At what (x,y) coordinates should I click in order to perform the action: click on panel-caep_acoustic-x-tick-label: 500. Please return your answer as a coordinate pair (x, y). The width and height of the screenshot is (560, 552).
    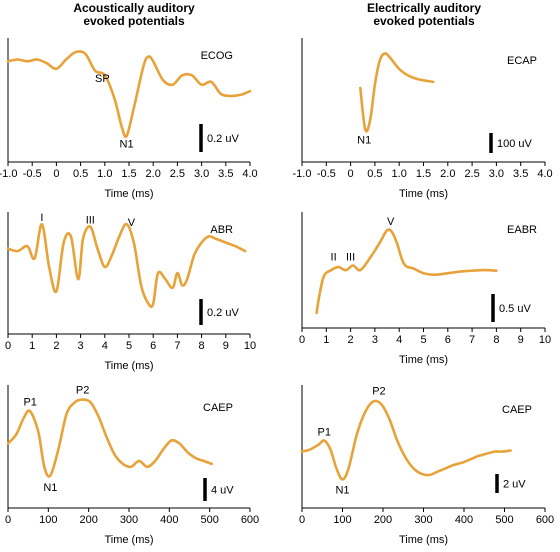
    Looking at the image, I should click on (209, 520).